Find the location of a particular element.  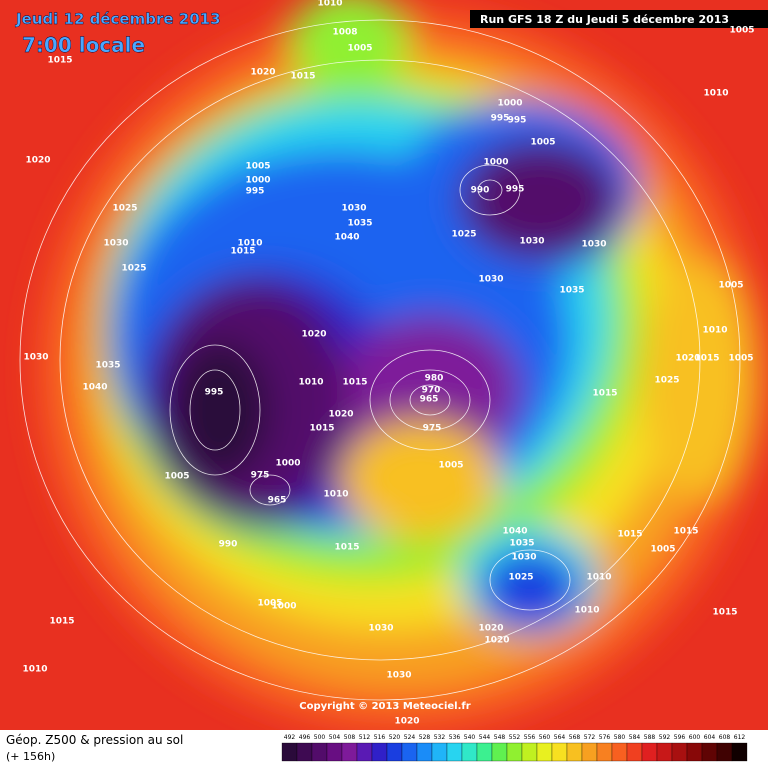

colorbar-label: 552 is located at coordinates (515, 737).